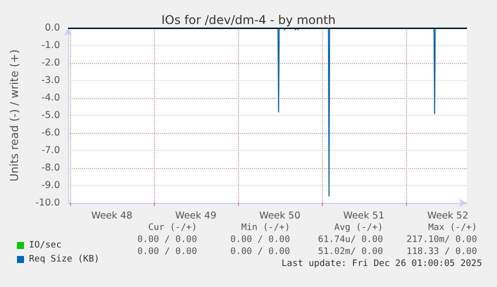  What do you see at coordinates (50, 115) in the screenshot?
I see `y-tick-label: -5.0` at bounding box center [50, 115].